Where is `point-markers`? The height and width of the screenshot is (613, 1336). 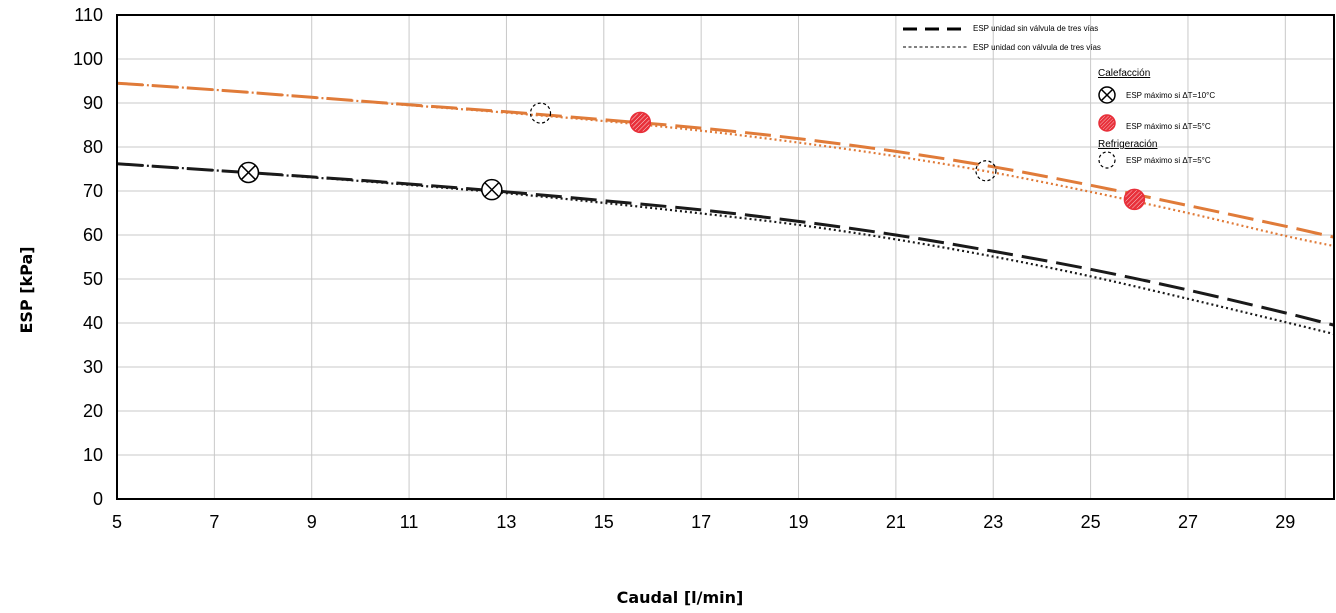
point-markers is located at coordinates (691, 156).